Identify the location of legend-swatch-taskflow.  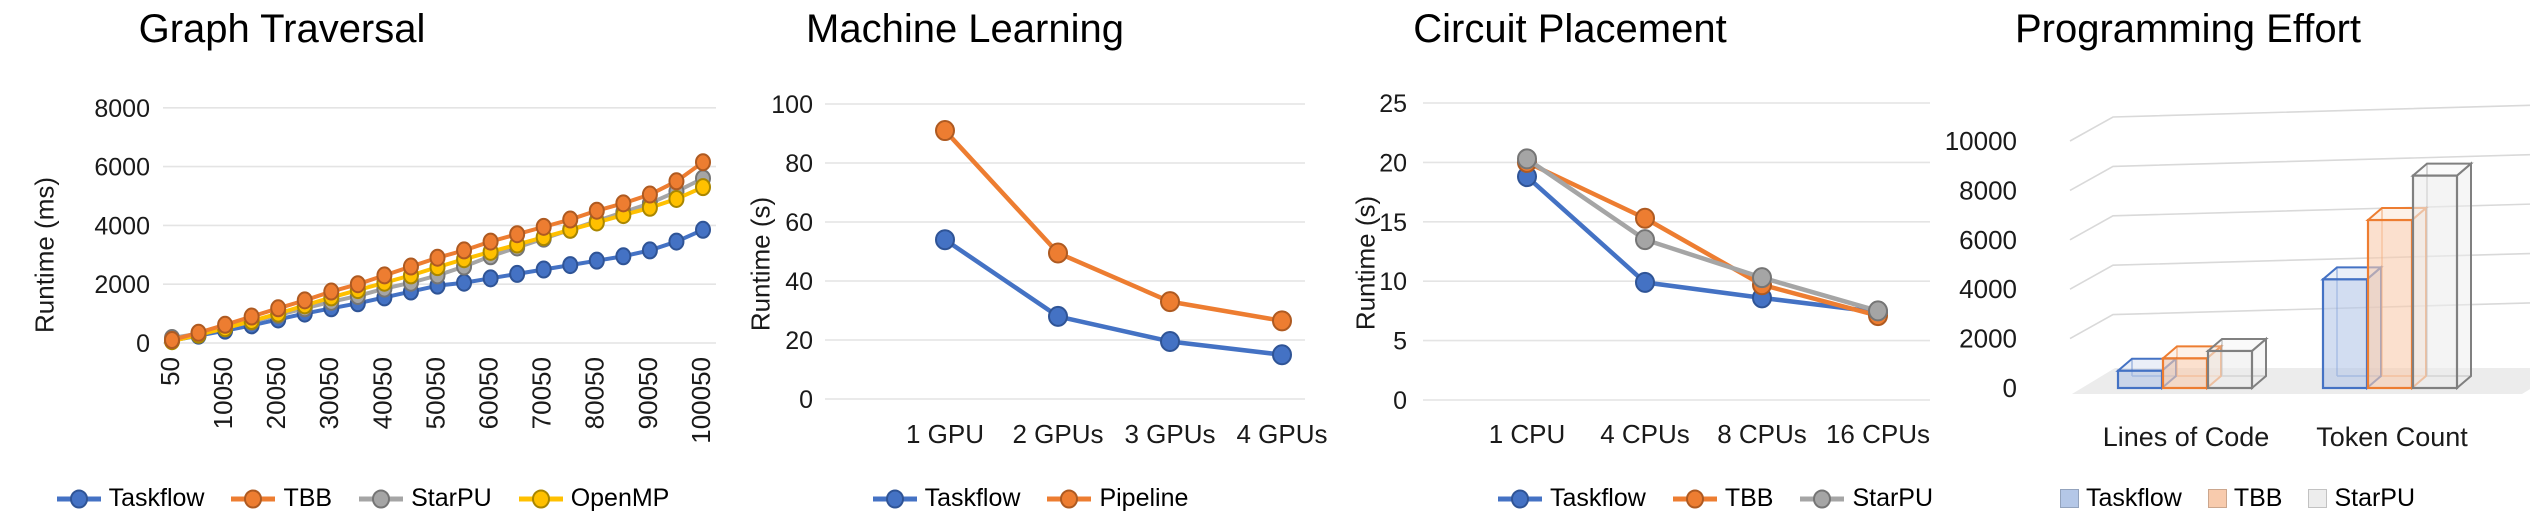
(2069, 498).